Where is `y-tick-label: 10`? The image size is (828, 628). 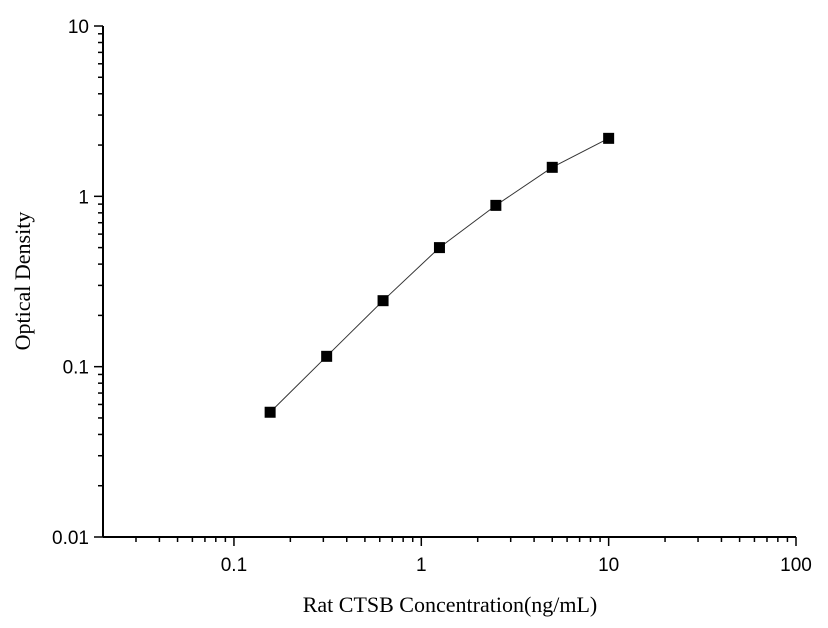
y-tick-label: 10 is located at coordinates (78, 27).